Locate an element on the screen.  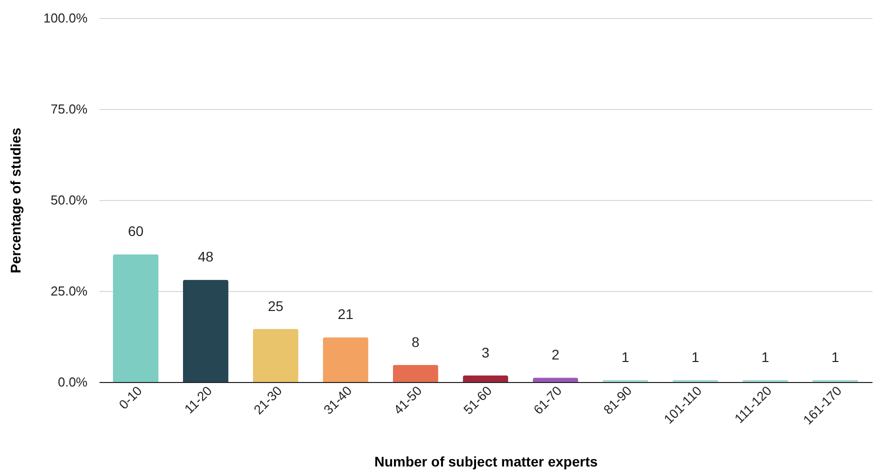
y-tick-label: 50.0% is located at coordinates (69, 200).